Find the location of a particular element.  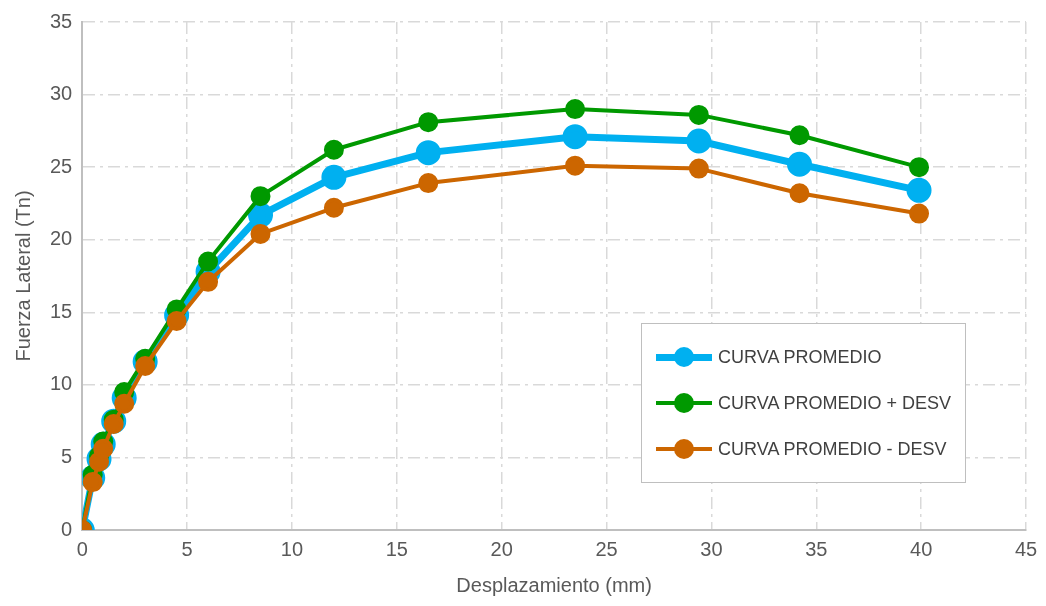

x-tick-label: 0 is located at coordinates (82, 548).